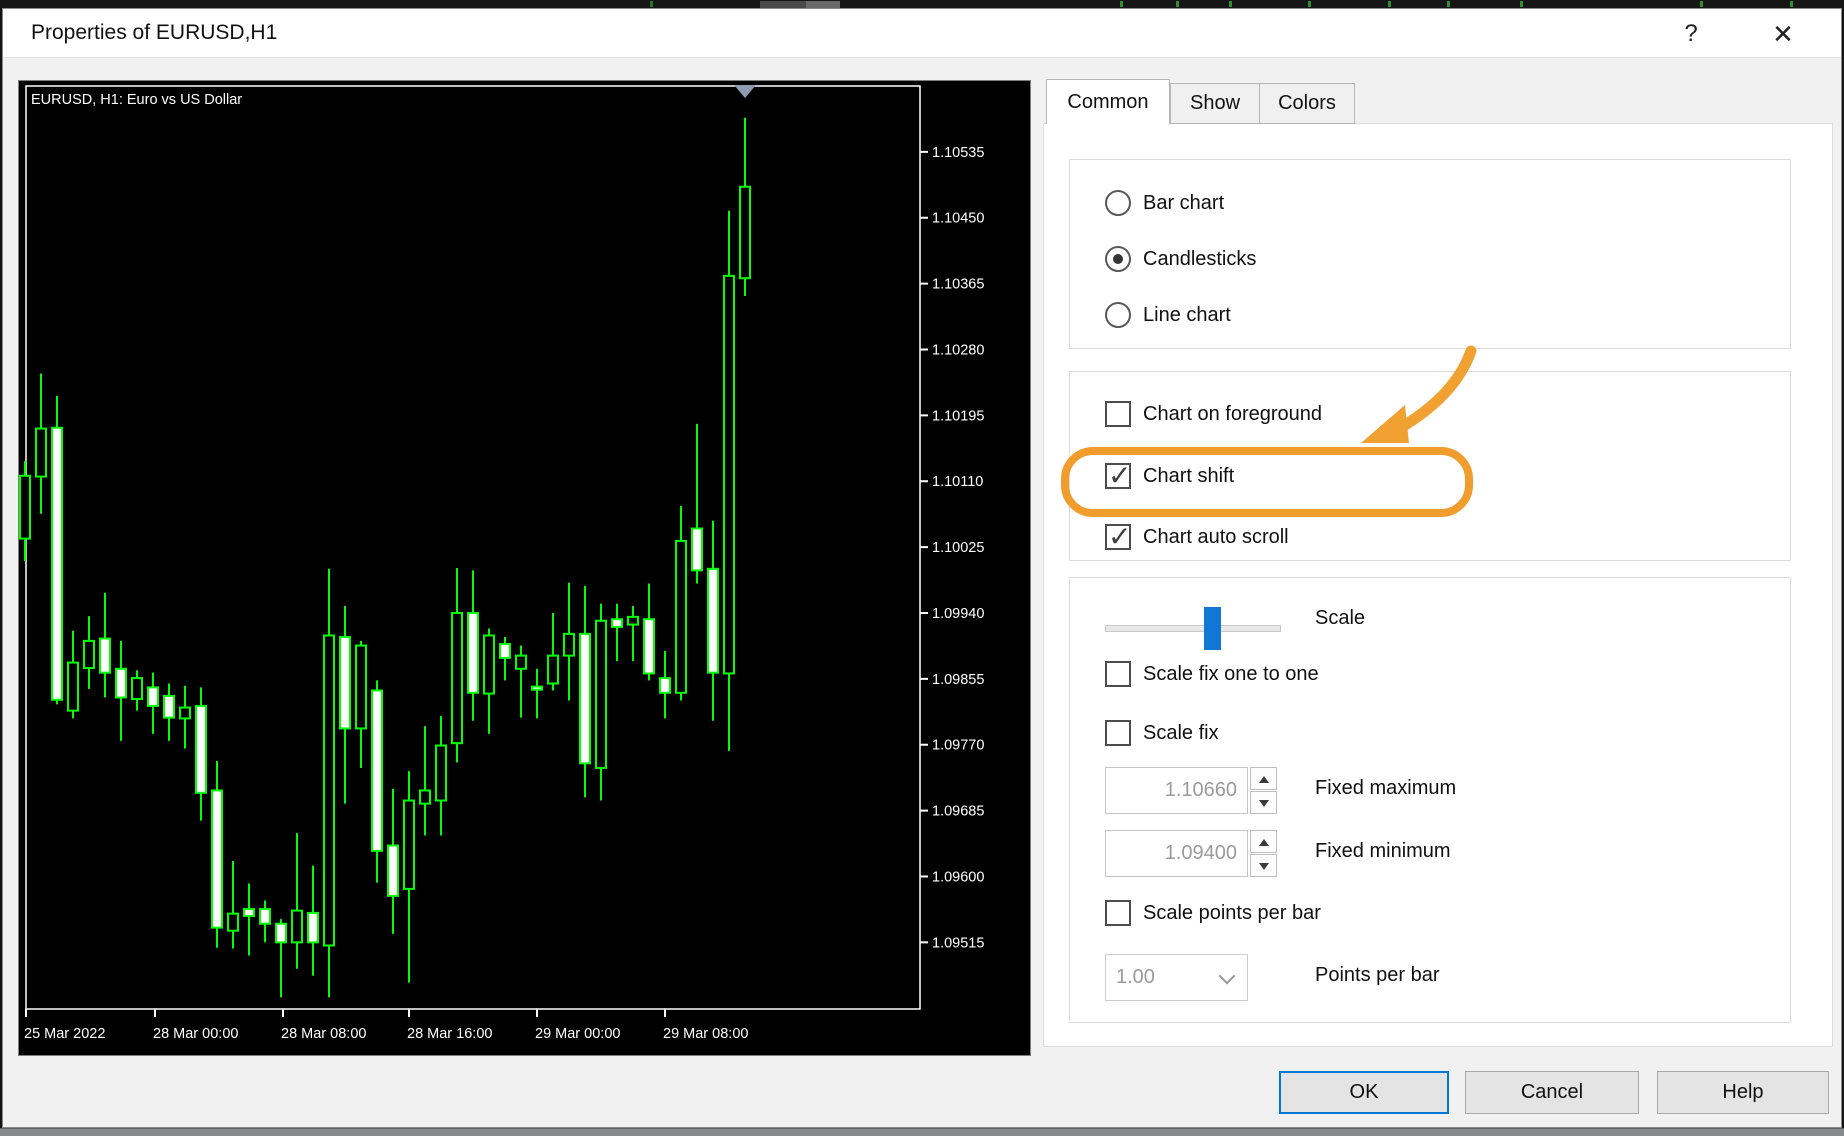  Describe the element at coordinates (958, 812) in the screenshot. I see `svg-text: 1.09685` at that location.